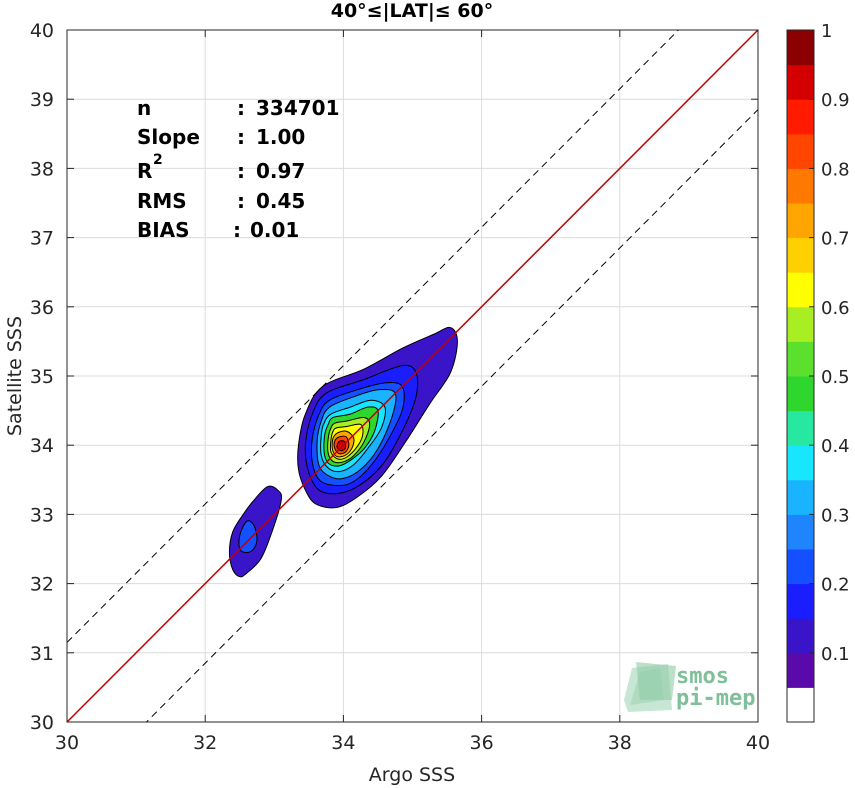  Describe the element at coordinates (620, 743) in the screenshot. I see `x-tick-label: 38` at that location.